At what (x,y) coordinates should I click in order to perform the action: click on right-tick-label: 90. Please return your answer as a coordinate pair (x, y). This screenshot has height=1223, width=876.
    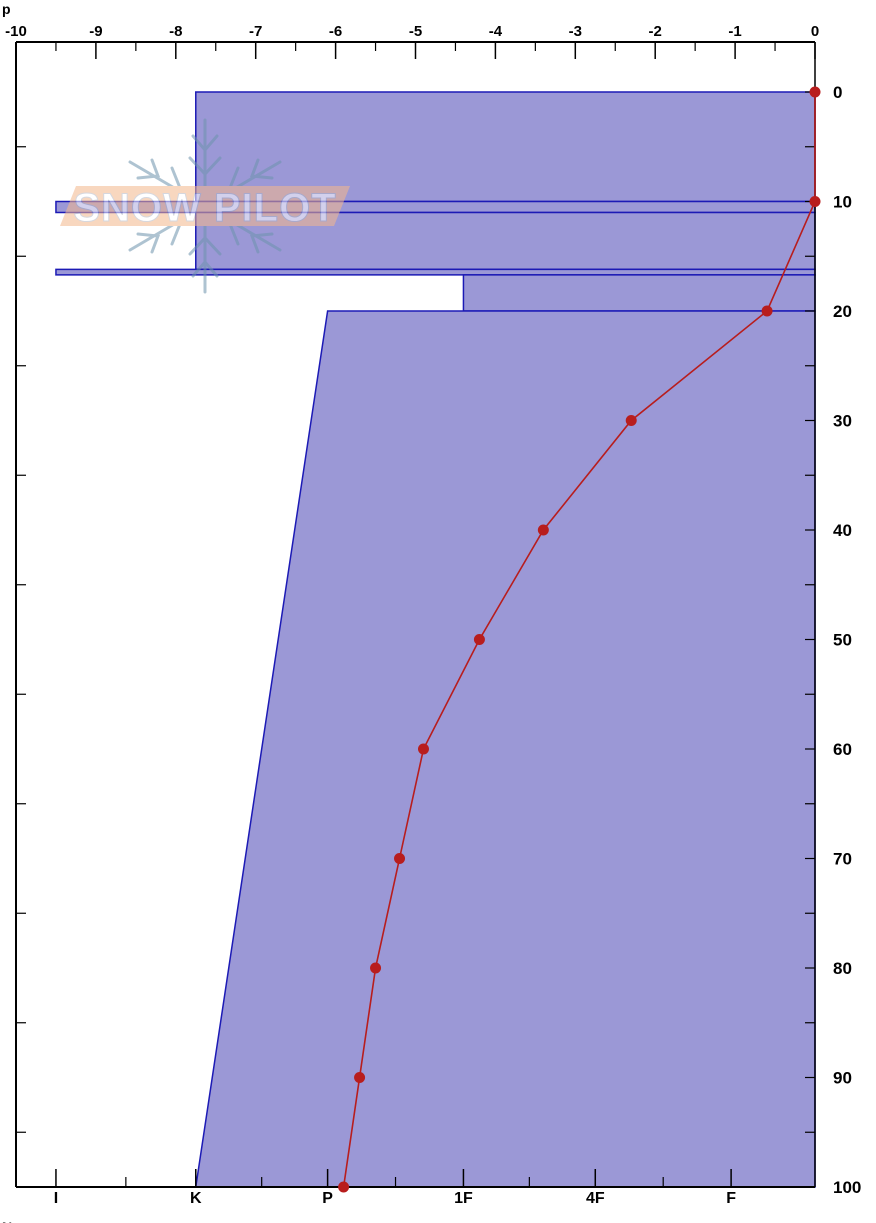
    Looking at the image, I should click on (842, 1078).